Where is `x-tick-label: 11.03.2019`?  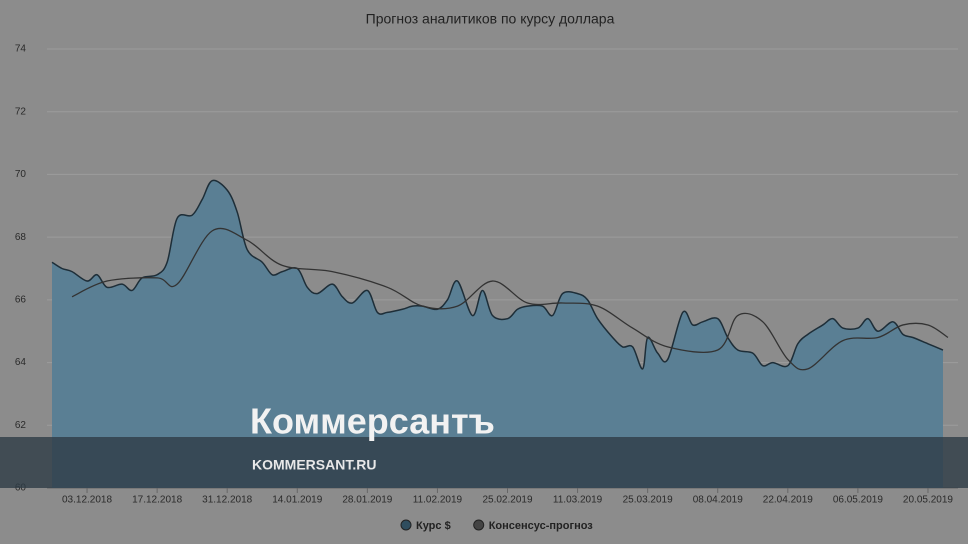
x-tick-label: 11.03.2019 is located at coordinates (578, 500).